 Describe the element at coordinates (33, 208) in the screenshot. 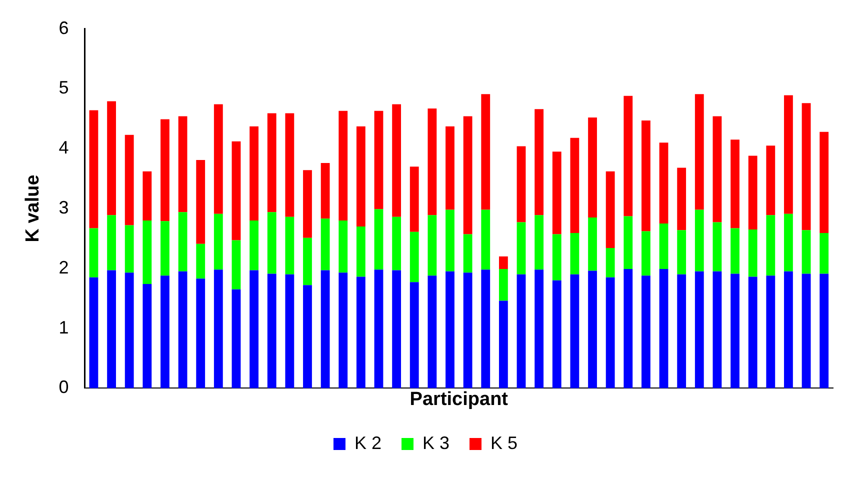

I see `y-axis-title: K value` at that location.